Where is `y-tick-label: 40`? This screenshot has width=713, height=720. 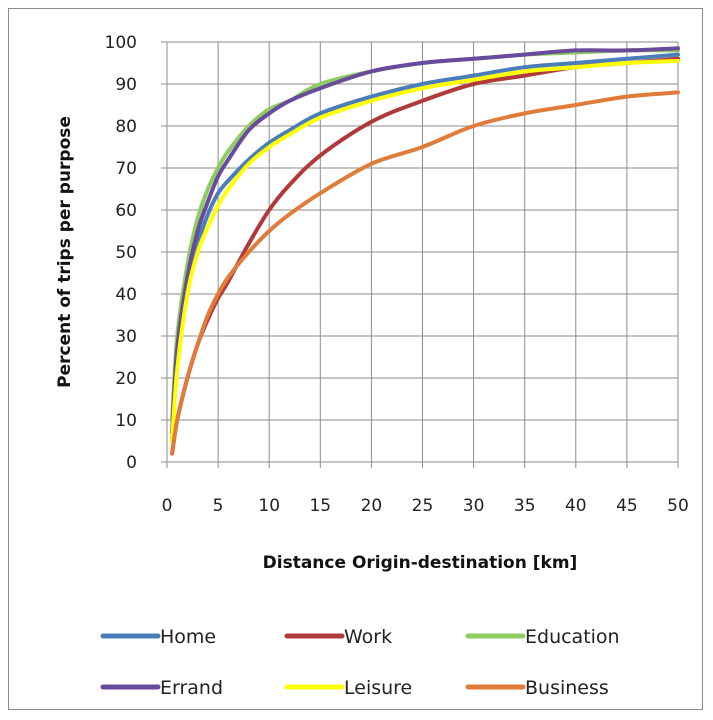
y-tick-label: 40 is located at coordinates (126, 295).